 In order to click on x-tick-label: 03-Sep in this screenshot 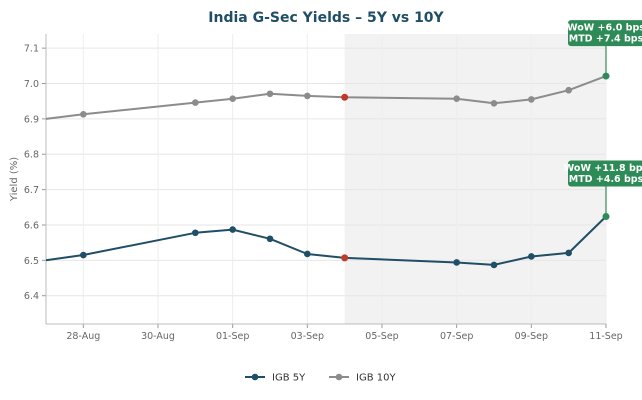, I will do `click(307, 336)`.